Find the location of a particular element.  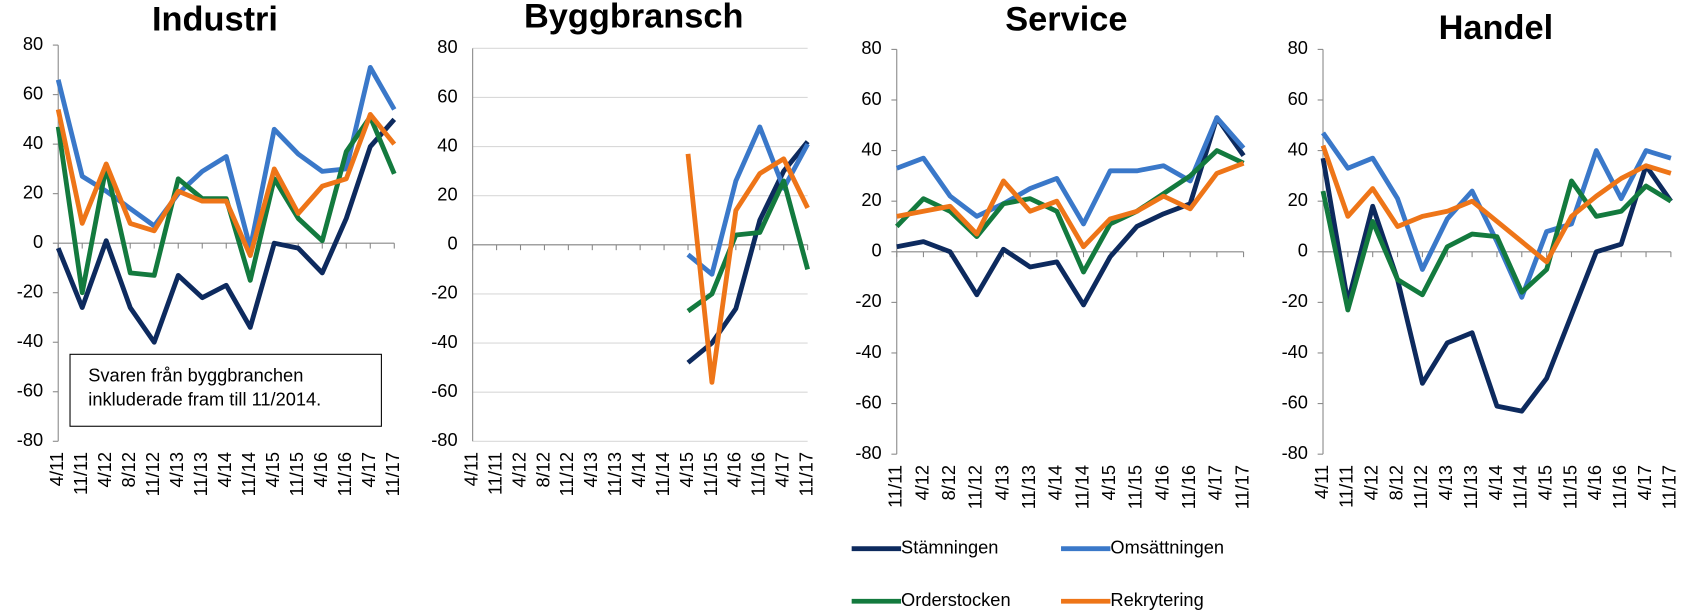

chart-title: Industri is located at coordinates (215, 20).